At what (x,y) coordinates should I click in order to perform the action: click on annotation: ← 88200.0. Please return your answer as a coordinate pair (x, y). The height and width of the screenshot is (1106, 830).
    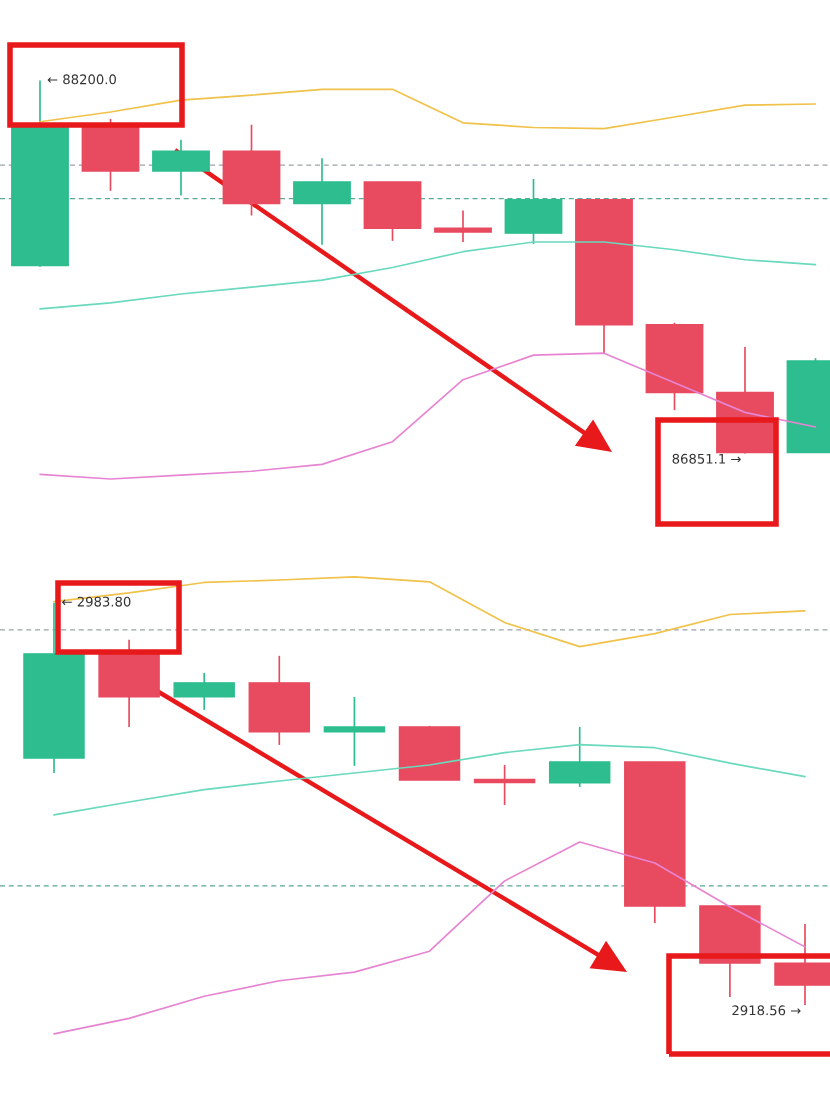
    Looking at the image, I should click on (81, 79).